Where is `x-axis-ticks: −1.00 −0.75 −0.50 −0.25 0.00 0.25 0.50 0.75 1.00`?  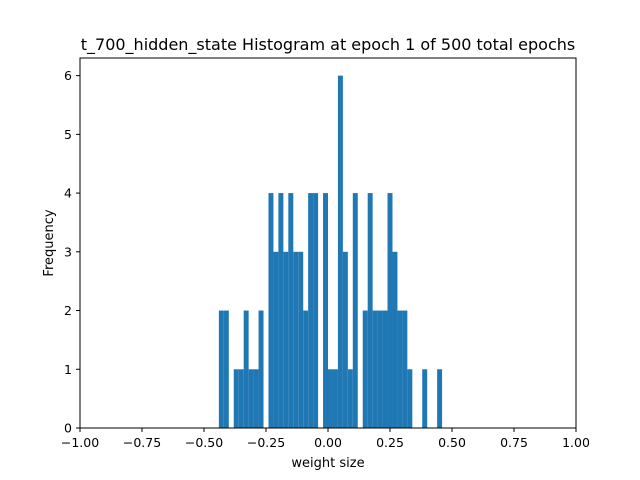 x-axis-ticks: −1.00 −0.75 −0.50 −0.25 0.00 0.25 0.50 0.75 1.00 is located at coordinates (325, 439).